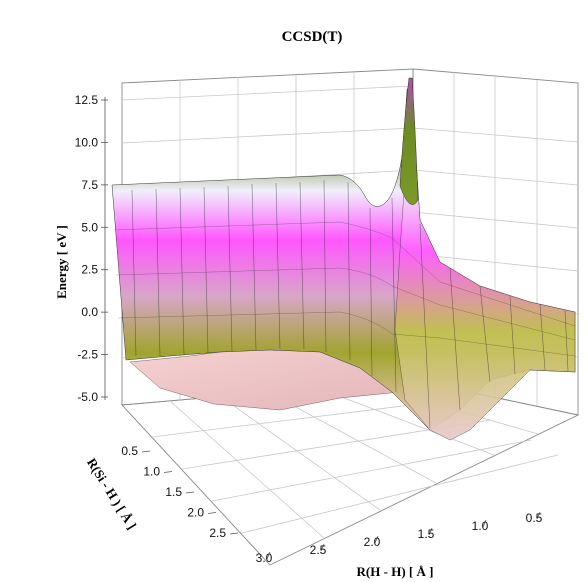 This screenshot has width=588, height=582. I want to click on y-tick-label: 1.5, so click(173, 492).